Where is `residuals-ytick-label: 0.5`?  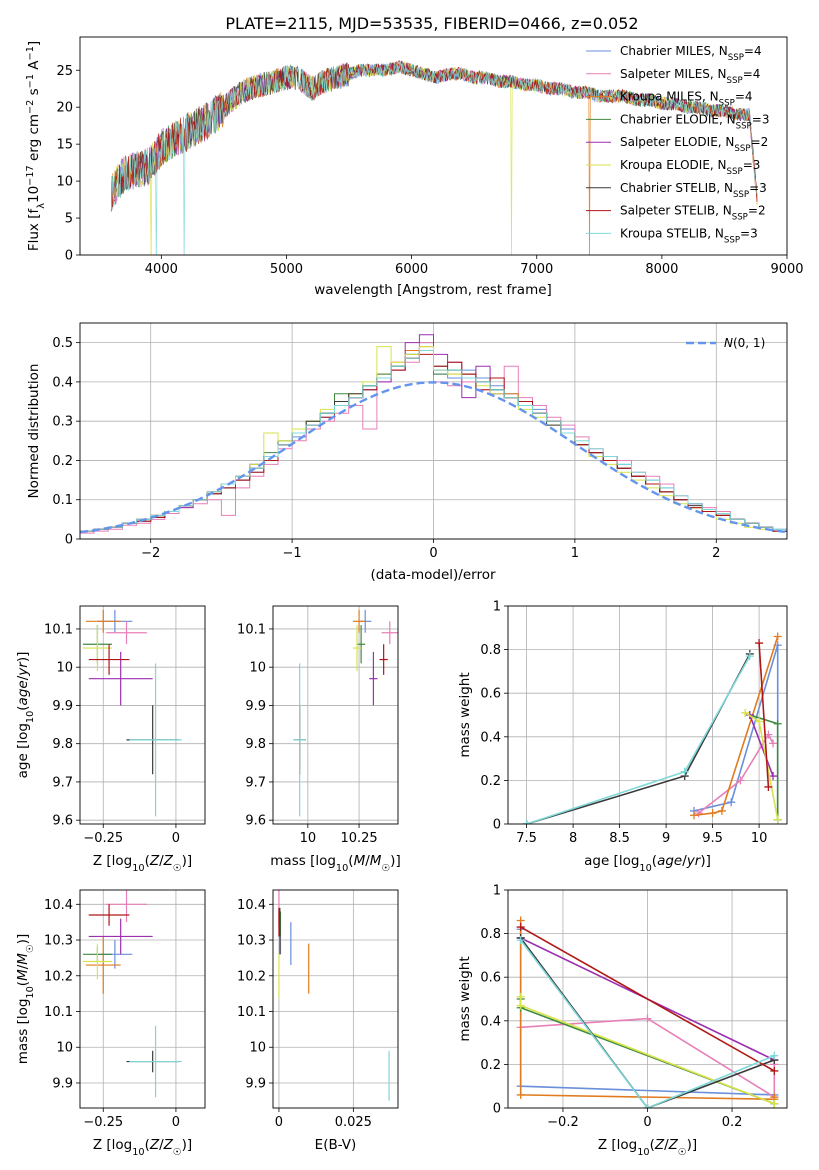 residuals-ytick-label: 0.5 is located at coordinates (62, 343).